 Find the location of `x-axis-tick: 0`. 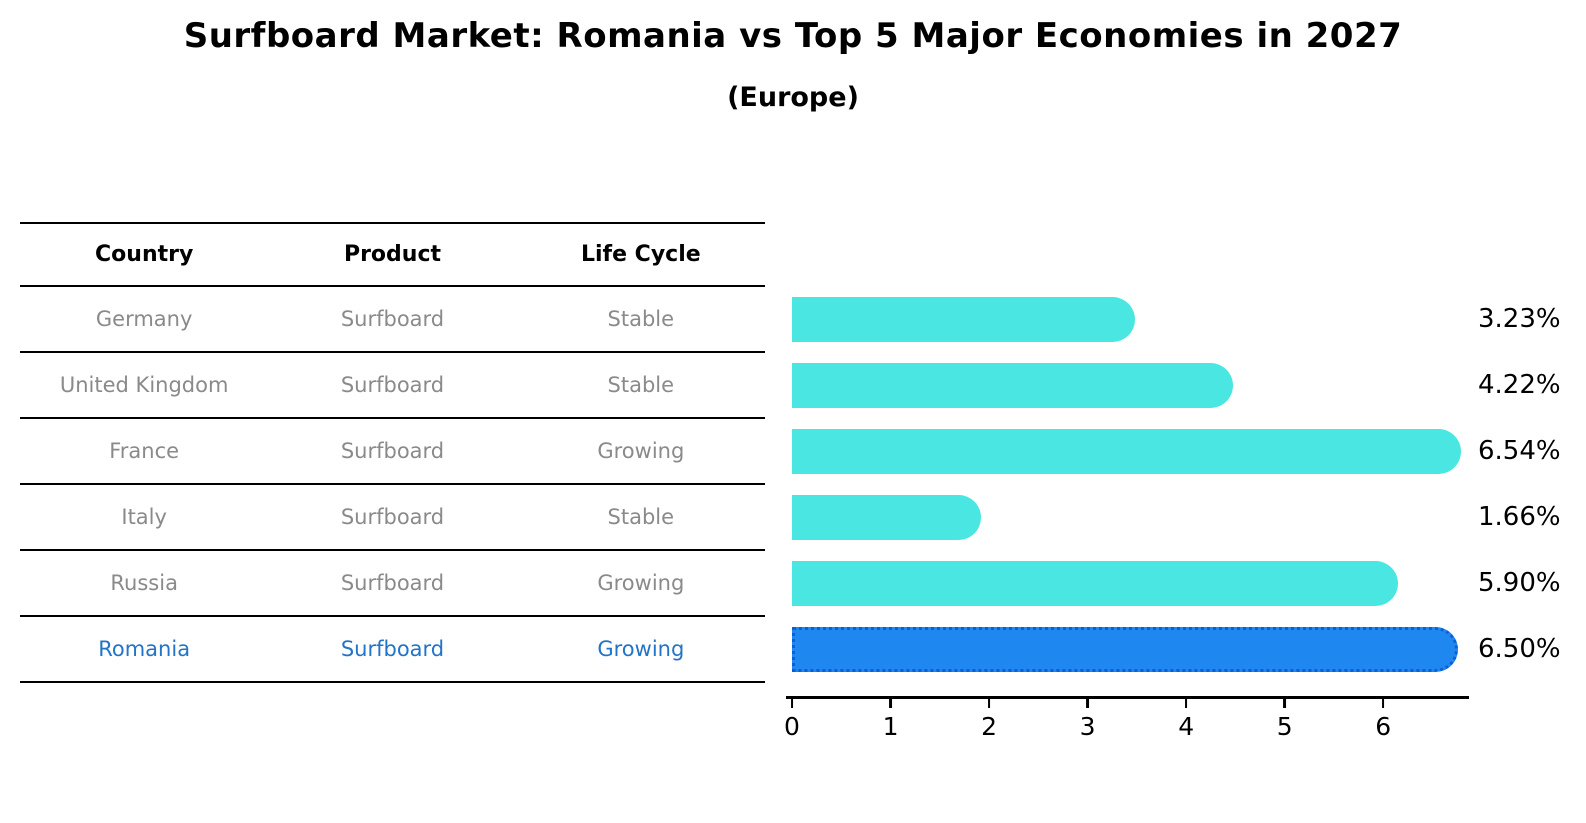

x-axis-tick: 0 is located at coordinates (792, 719).